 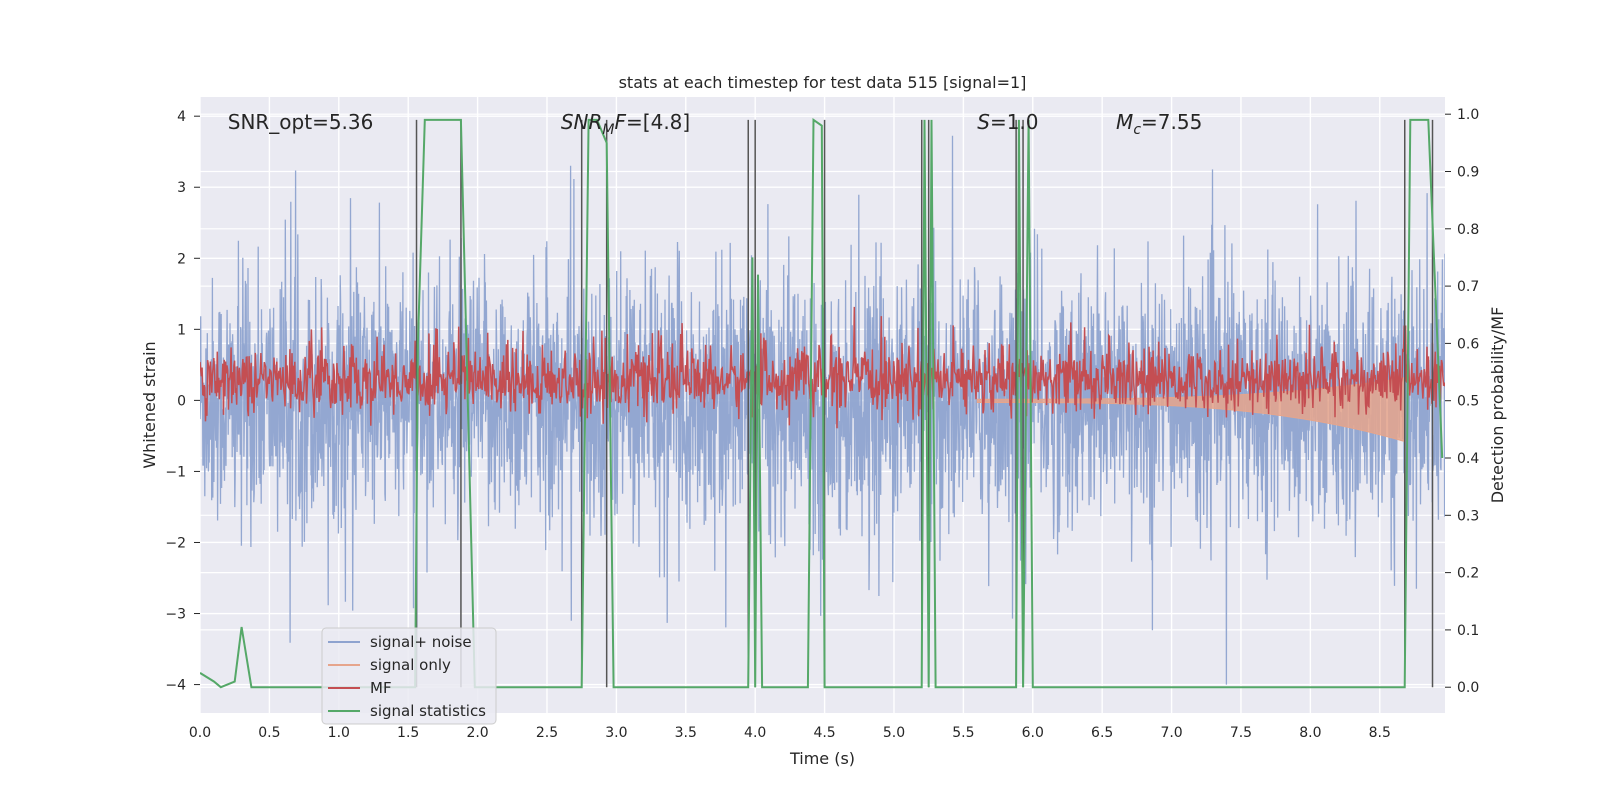 I want to click on x-tick-label: 7.0, so click(x=1171, y=733).